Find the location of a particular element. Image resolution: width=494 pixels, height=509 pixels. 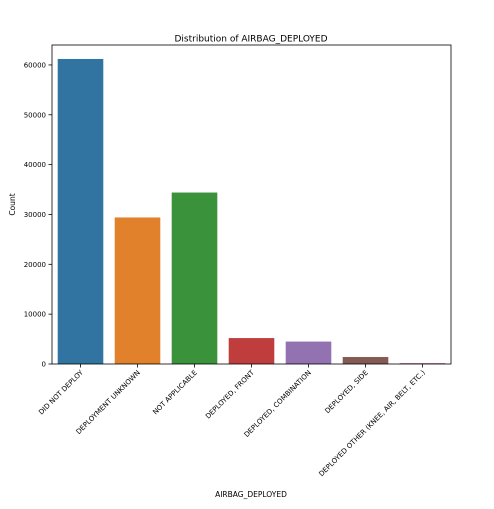

y-tick-label: 30000 is located at coordinates (35, 215).